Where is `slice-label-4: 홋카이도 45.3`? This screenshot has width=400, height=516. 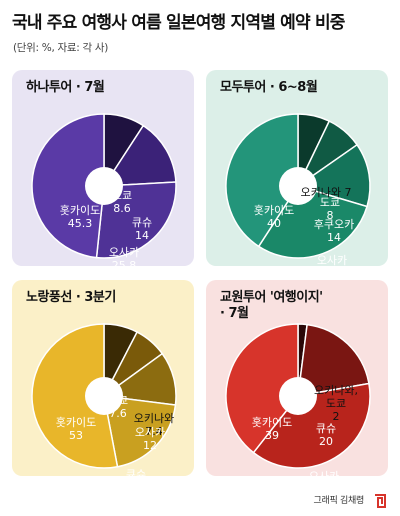 slice-label-4: 홋카이도 45.3 is located at coordinates (80, 216).